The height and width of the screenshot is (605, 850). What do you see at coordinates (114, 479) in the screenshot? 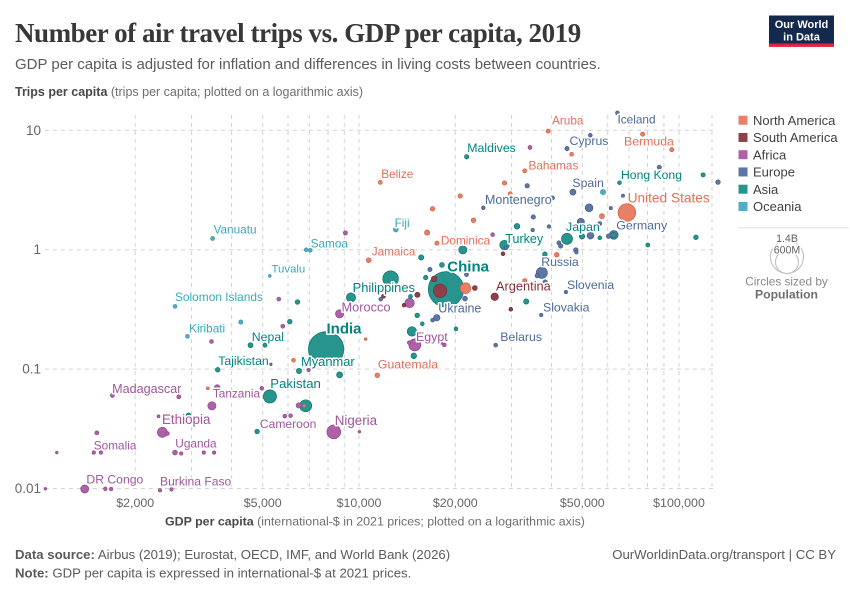
I see `svg-text: DR Congo` at bounding box center [114, 479].